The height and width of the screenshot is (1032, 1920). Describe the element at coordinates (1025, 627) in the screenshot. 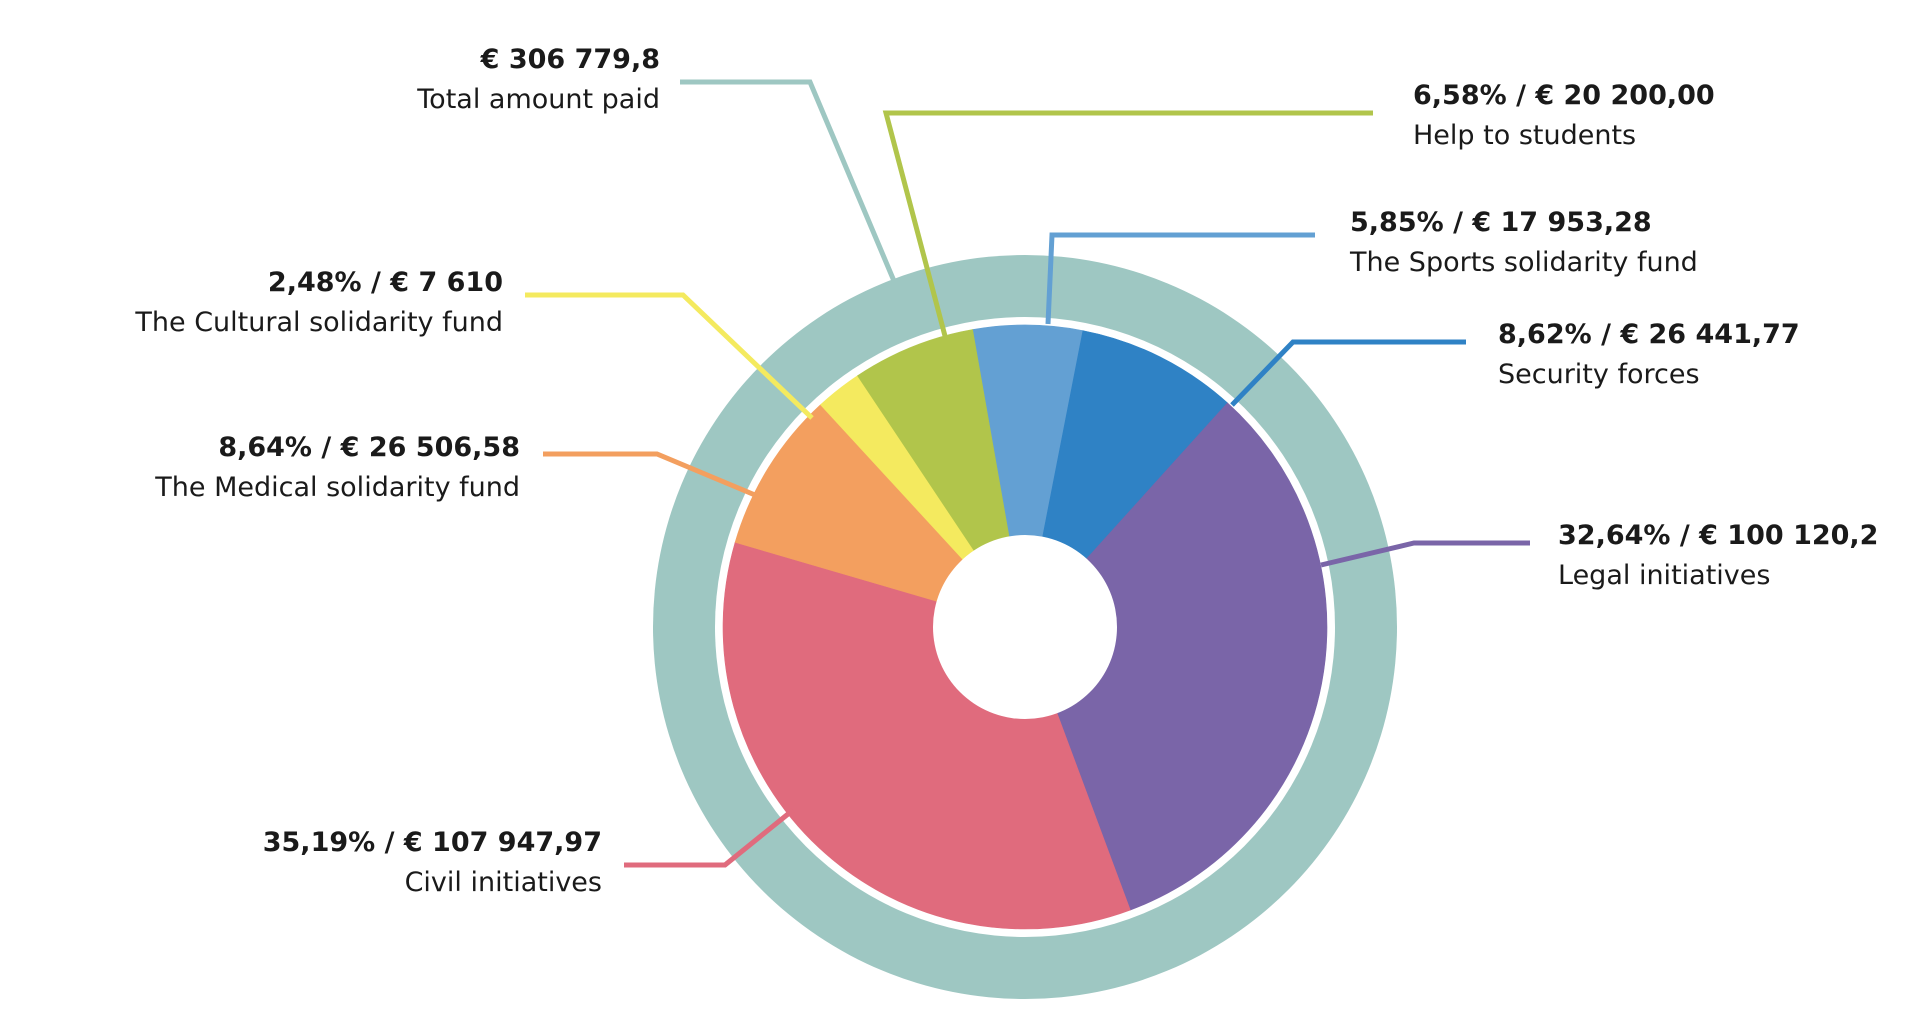

I see `donut-hole` at that location.